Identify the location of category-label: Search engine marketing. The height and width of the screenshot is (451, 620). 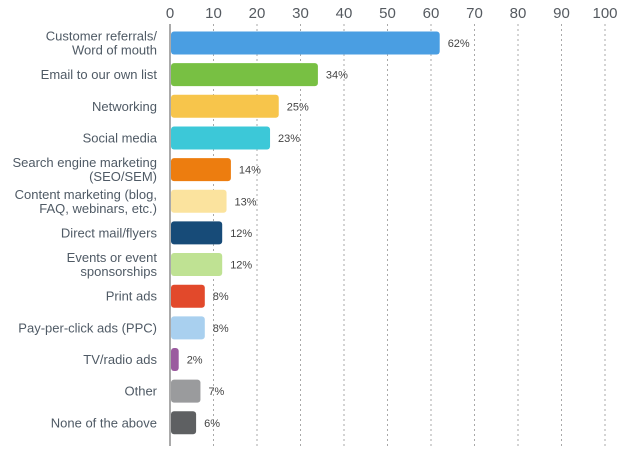
(84, 162).